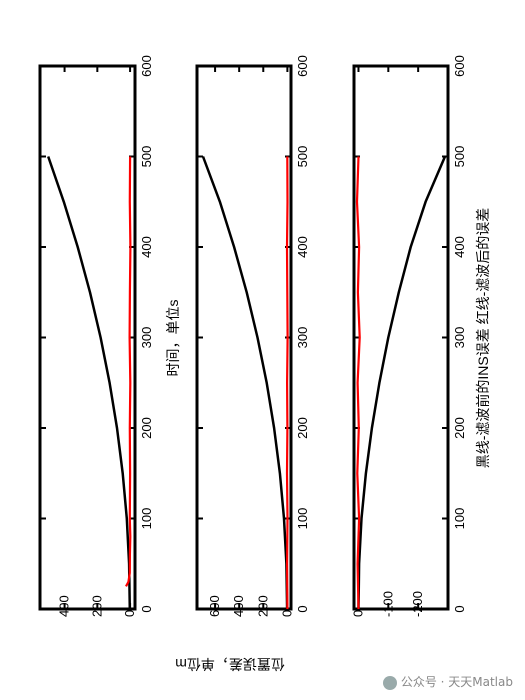 The width and height of the screenshot is (525, 700). I want to click on wechat-icon, so click(389, 682).